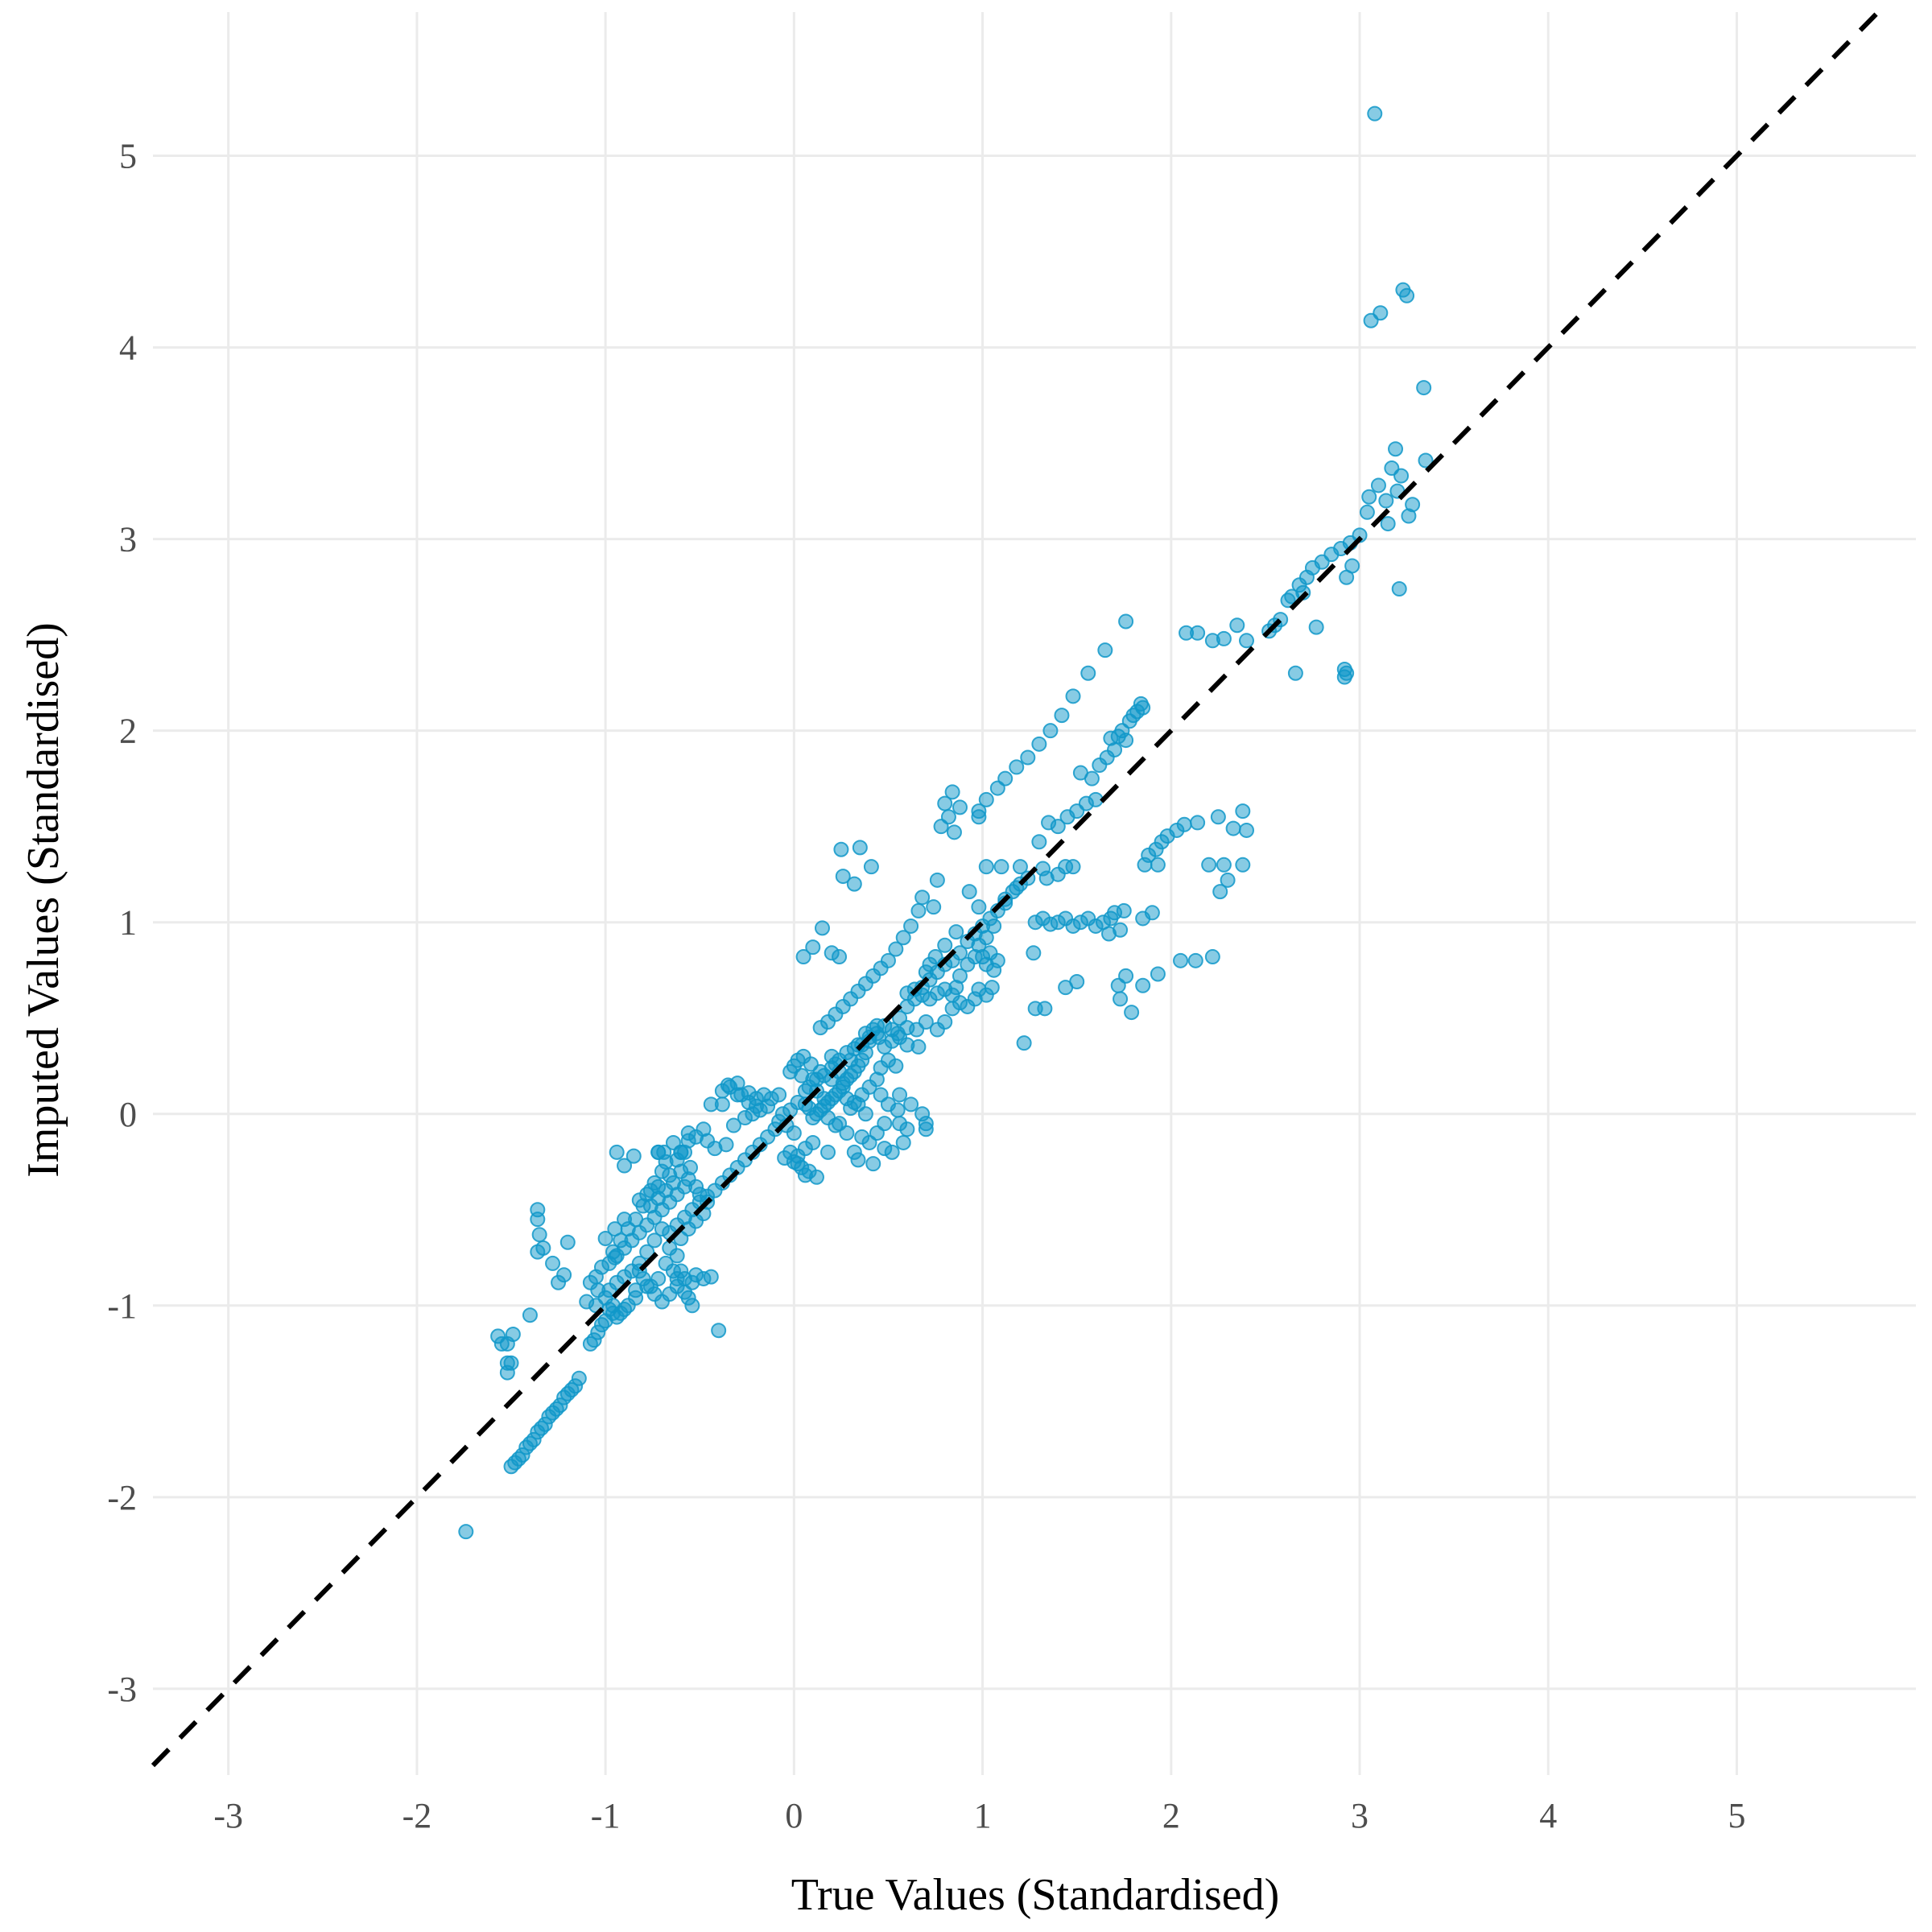 This screenshot has width=1932, height=1932. Describe the element at coordinates (1171, 1815) in the screenshot. I see `x-tick-label: 2` at that location.